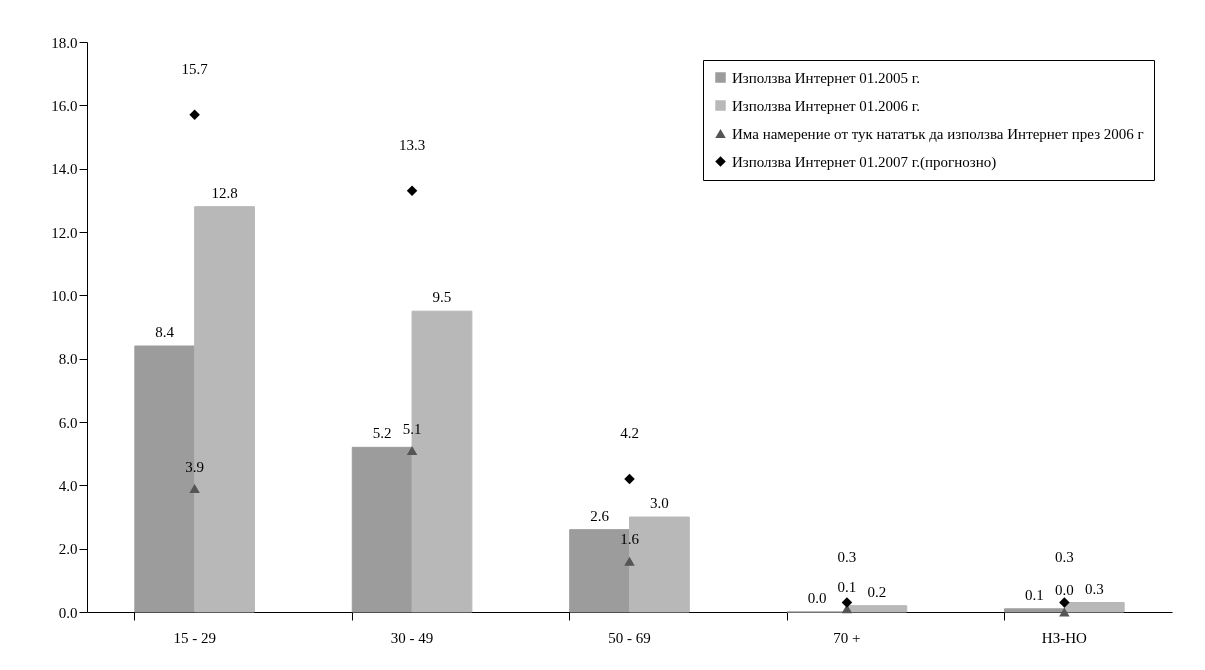  What do you see at coordinates (224, 192) in the screenshot?
I see `data-label: 12.8` at bounding box center [224, 192].